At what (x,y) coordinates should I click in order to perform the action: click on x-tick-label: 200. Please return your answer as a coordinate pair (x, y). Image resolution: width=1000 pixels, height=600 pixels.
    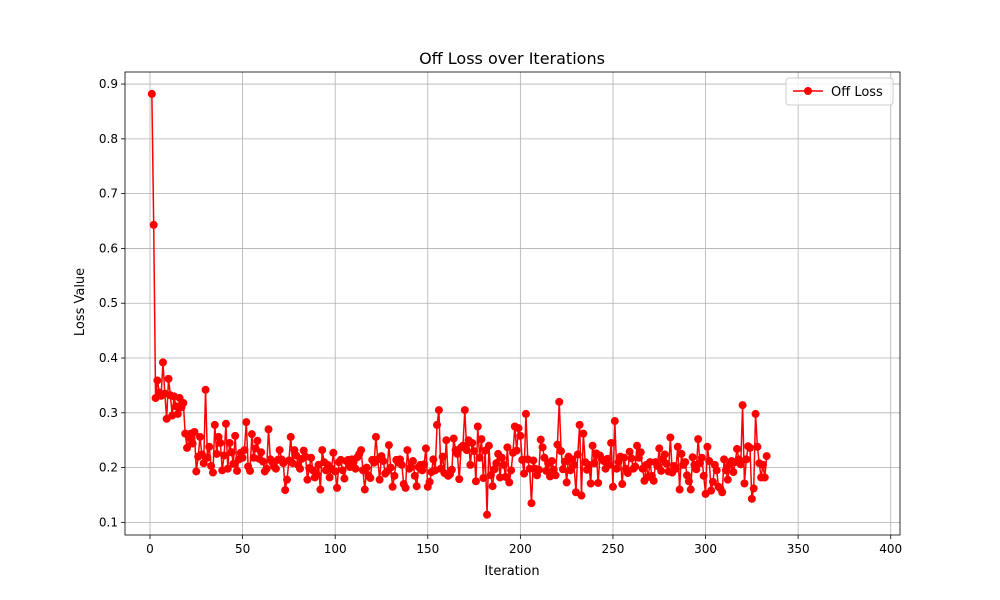
    Looking at the image, I should click on (520, 549).